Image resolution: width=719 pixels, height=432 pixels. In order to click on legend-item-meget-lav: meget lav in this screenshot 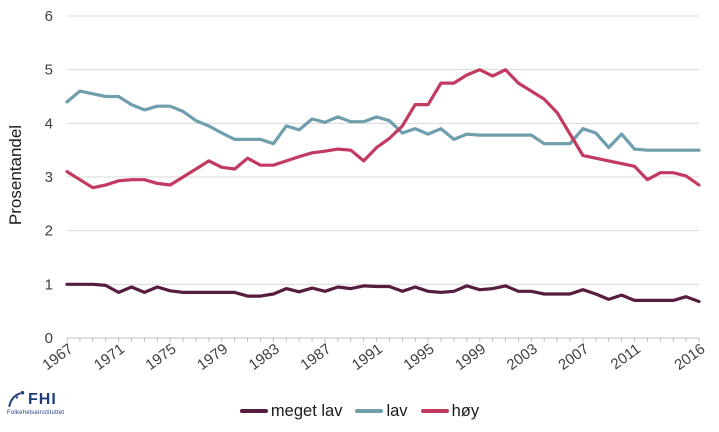, I will do `click(291, 411)`.